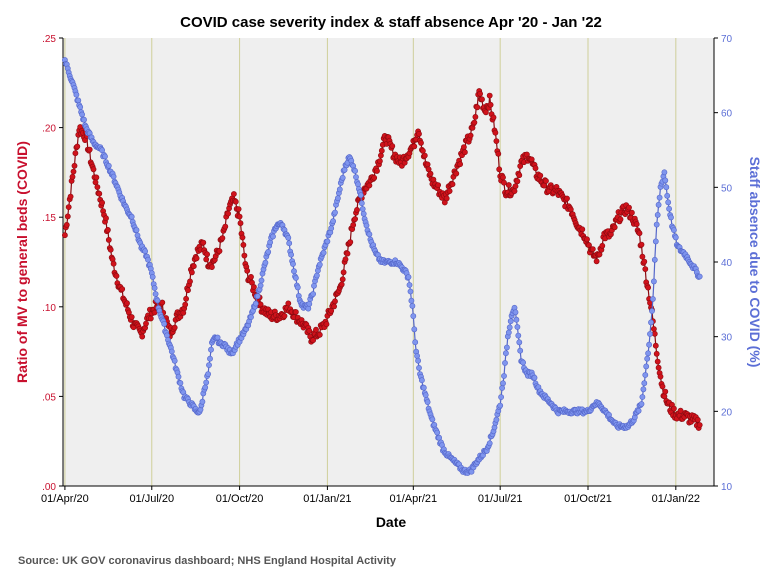 Image resolution: width=782 pixels, height=582 pixels. I want to click on left-axis-ticks: .00 .05 .10 .15 .20 .25, so click(52, 263).